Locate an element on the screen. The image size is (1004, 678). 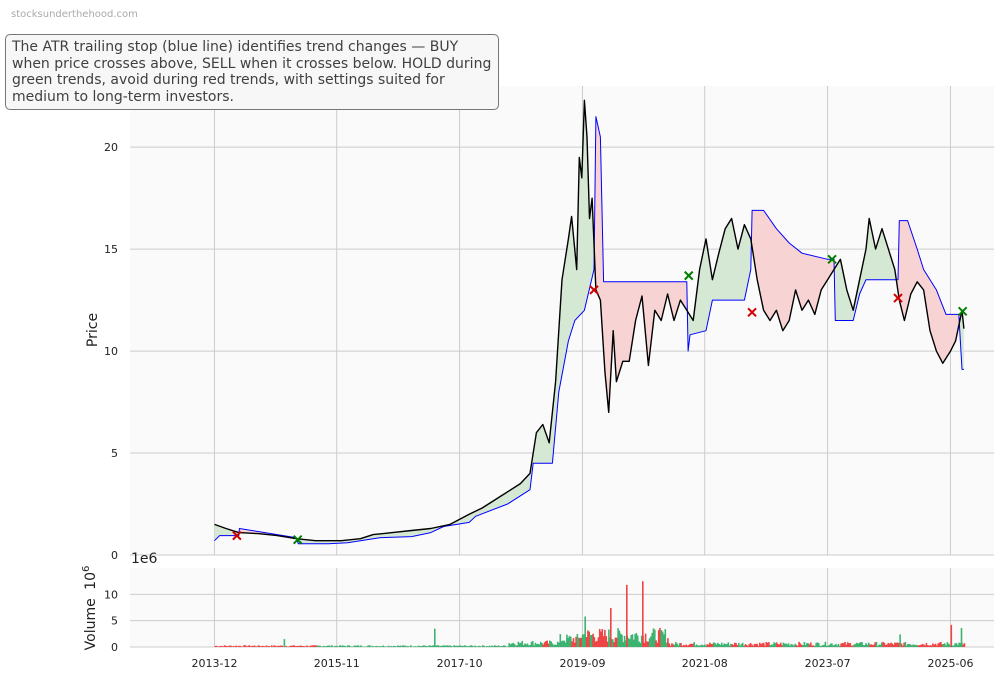
volume-tick-label-1: 5 is located at coordinates (114, 621).